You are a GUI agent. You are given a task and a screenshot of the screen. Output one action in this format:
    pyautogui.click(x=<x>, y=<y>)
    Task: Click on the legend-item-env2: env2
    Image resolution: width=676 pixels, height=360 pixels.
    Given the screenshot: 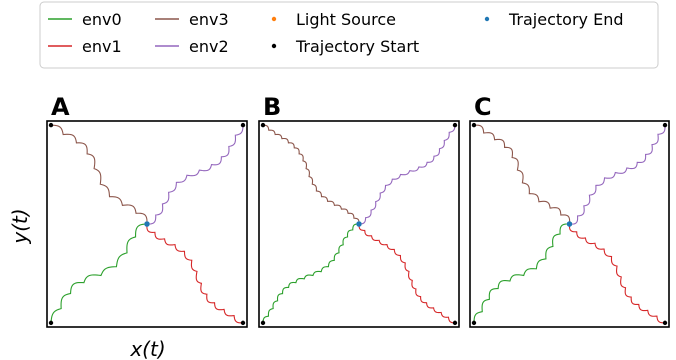 What is the action you would take?
    pyautogui.click(x=192, y=46)
    